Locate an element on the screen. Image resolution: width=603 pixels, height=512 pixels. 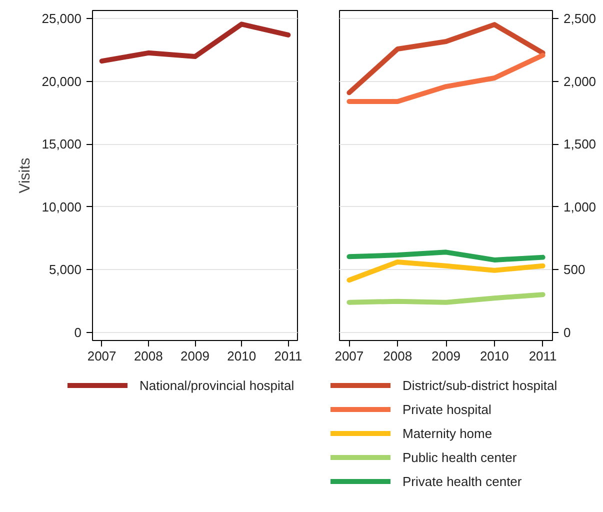
legend-label: Maternity home is located at coordinates (447, 433).